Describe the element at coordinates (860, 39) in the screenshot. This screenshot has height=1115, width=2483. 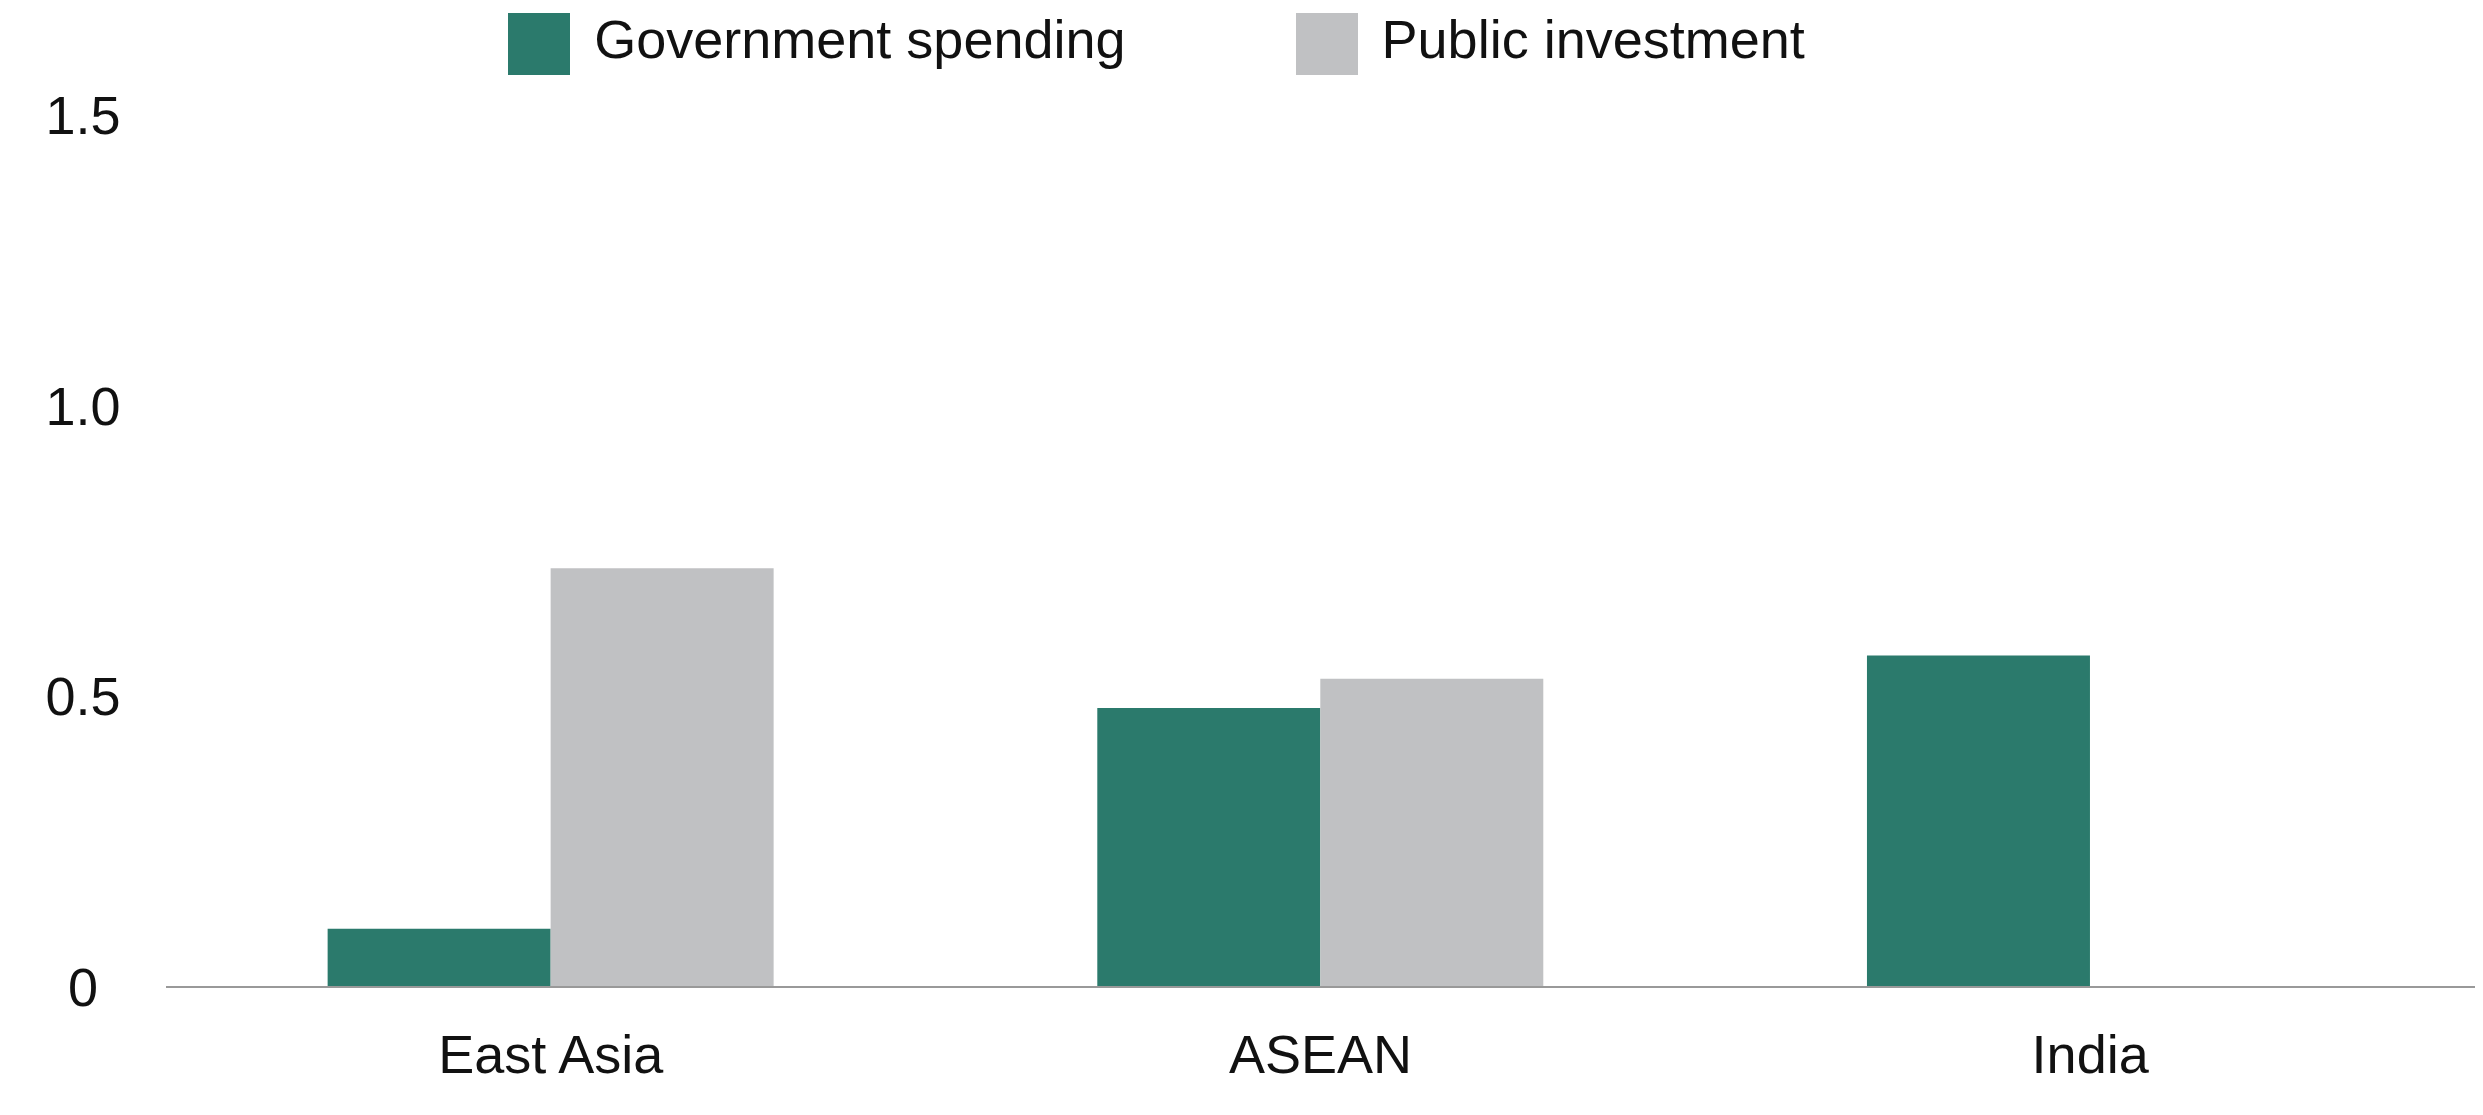
I see `legend-label: Government spending` at that location.